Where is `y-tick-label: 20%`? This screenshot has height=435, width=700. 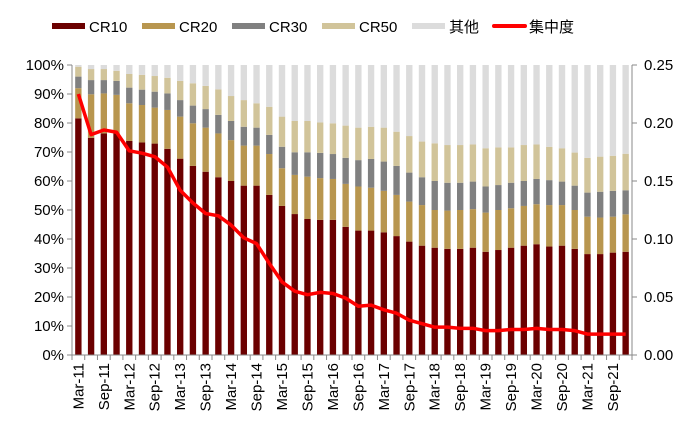
y-tick-label: 20% is located at coordinates (49, 297).